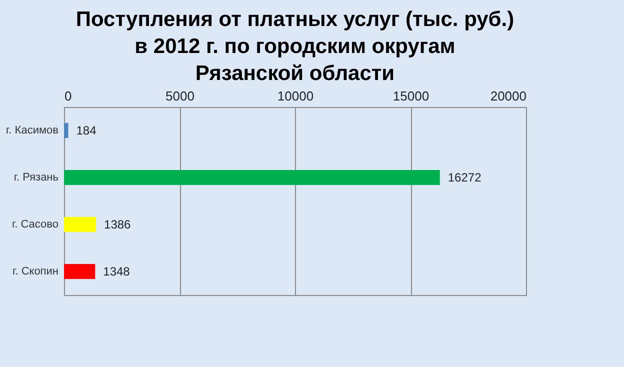  Describe the element at coordinates (508, 96) in the screenshot. I see `x-tick-label: 20000` at that location.